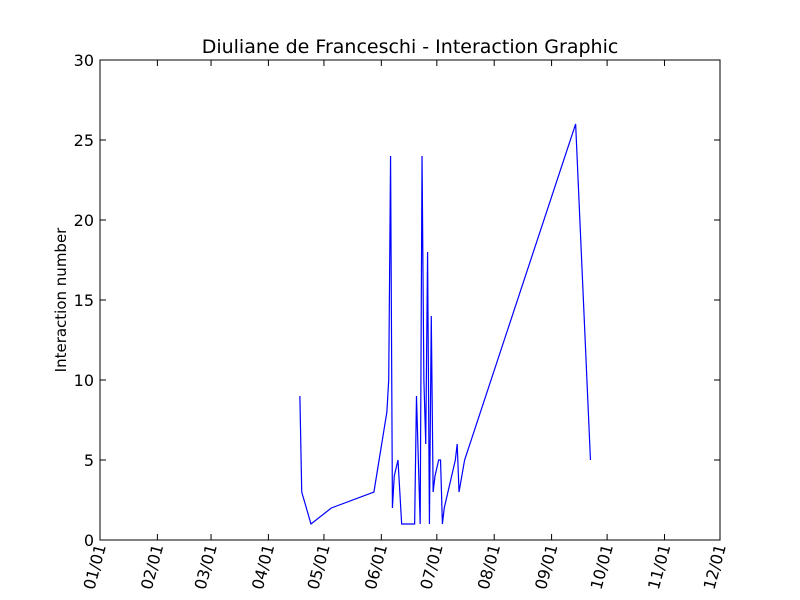 The image size is (800, 600). Describe the element at coordinates (84, 300) in the screenshot. I see `y-tick-label: 15` at that location.